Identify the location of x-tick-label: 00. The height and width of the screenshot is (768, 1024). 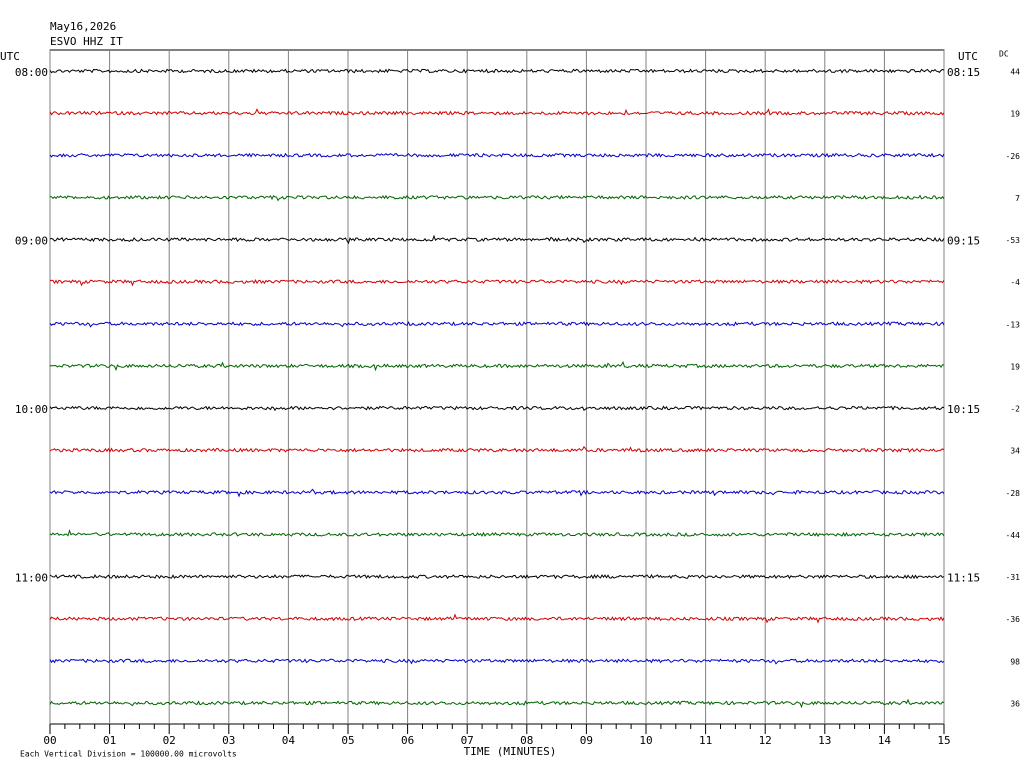
(49, 740).